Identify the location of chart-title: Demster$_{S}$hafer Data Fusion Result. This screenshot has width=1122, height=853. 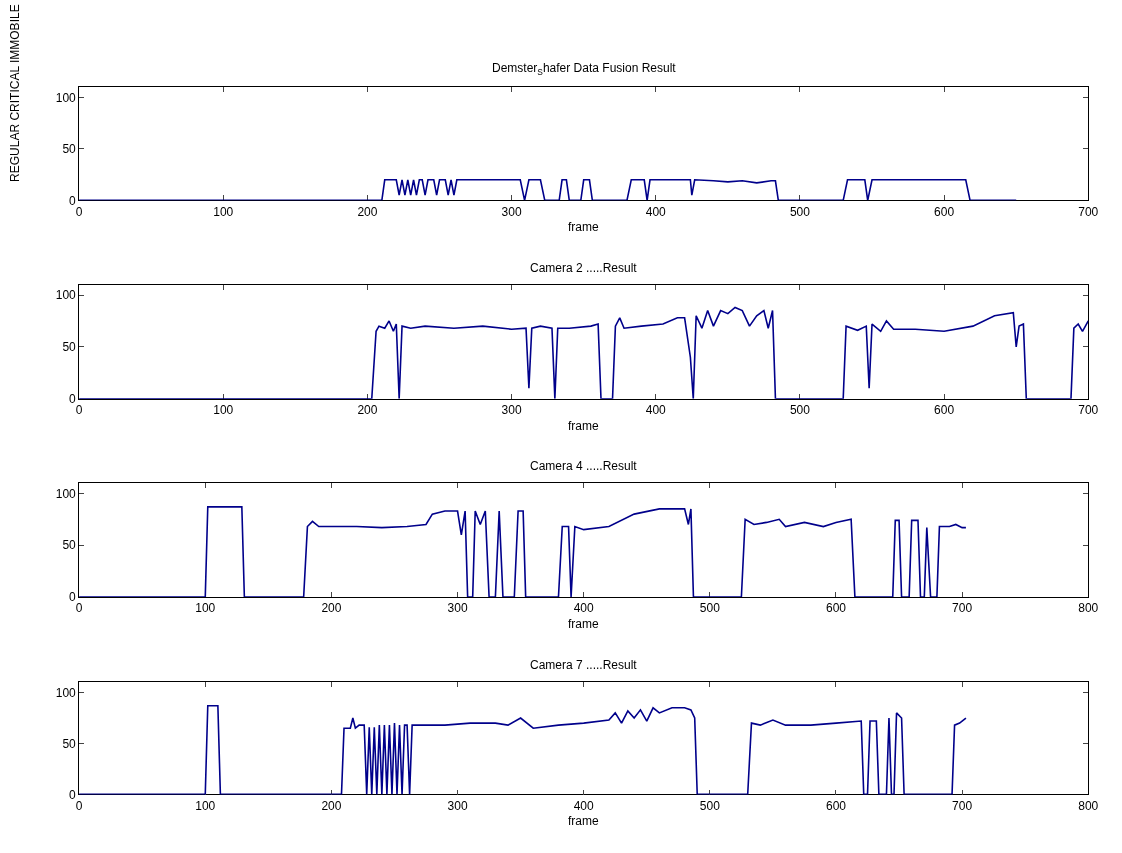
(584, 69).